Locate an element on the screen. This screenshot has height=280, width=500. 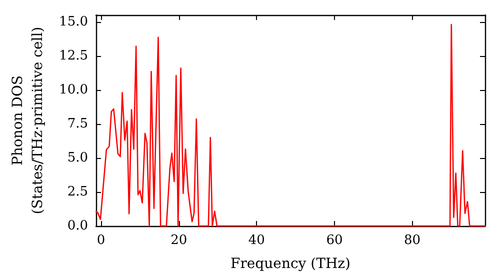
x-axis-title: Frequency (THz) is located at coordinates (290, 264).